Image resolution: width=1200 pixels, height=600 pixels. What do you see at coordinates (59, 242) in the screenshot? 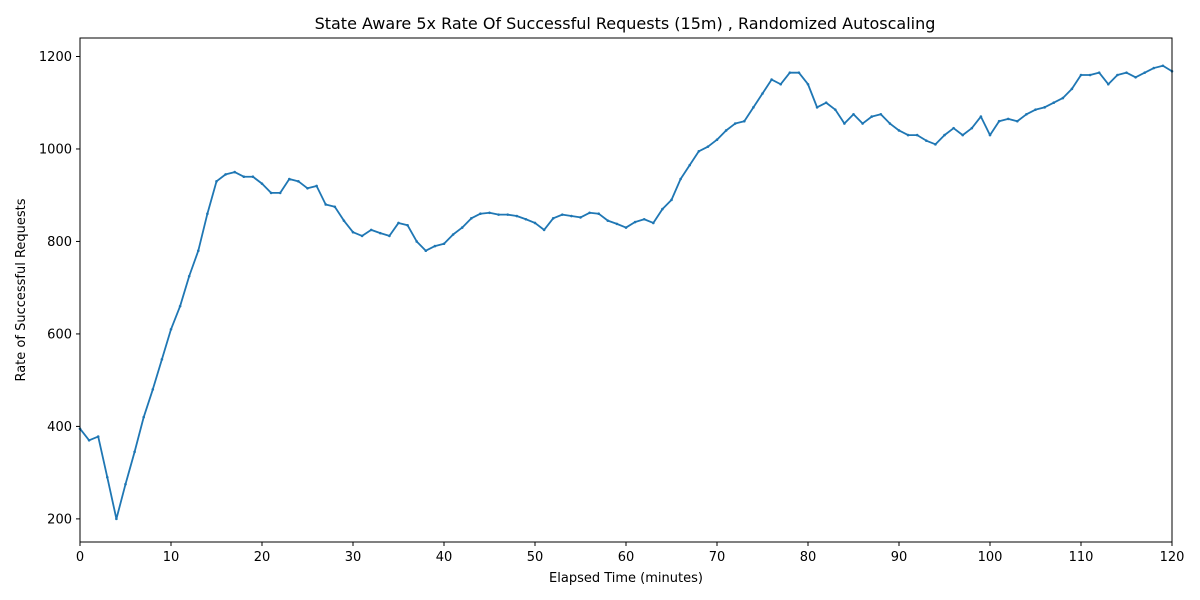
I see `y-tick-label: 800` at bounding box center [59, 242].